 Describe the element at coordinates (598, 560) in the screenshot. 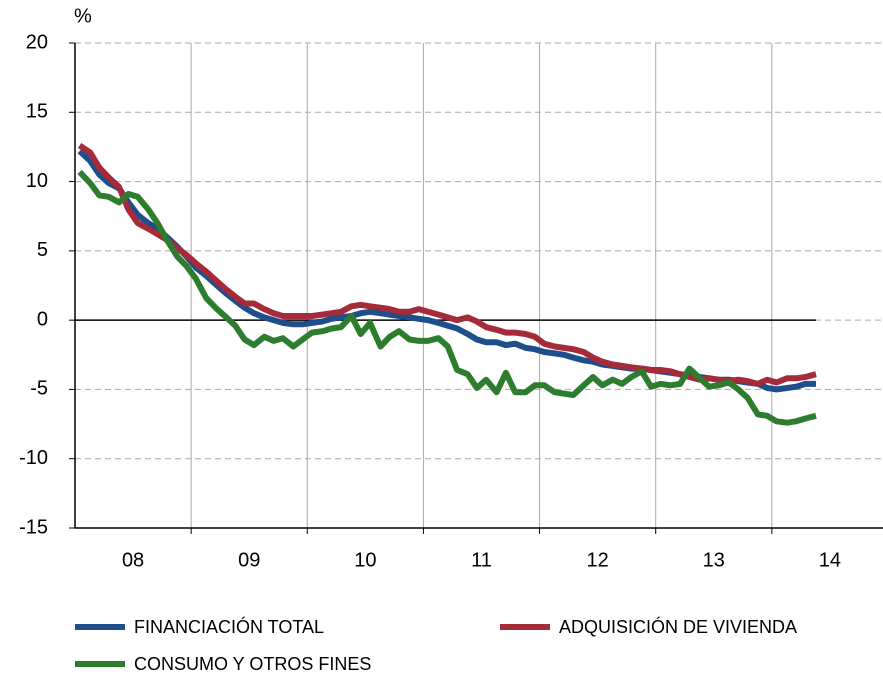

I see `x-tick-label: 12` at that location.